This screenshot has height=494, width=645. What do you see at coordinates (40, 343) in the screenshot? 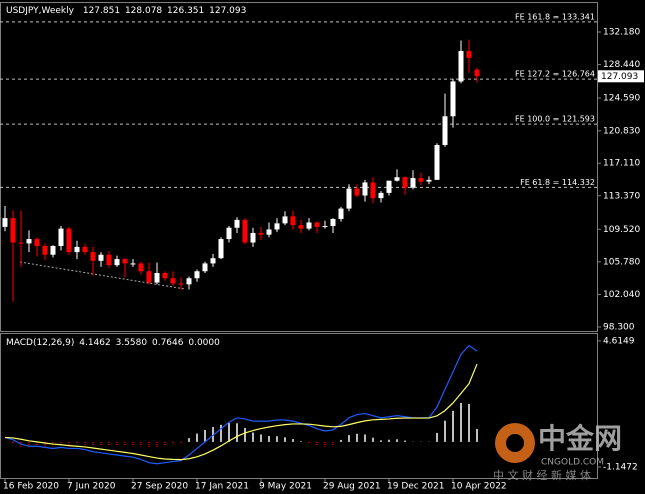
I see `macd-name: MACD(12,26,9)` at bounding box center [40, 343].